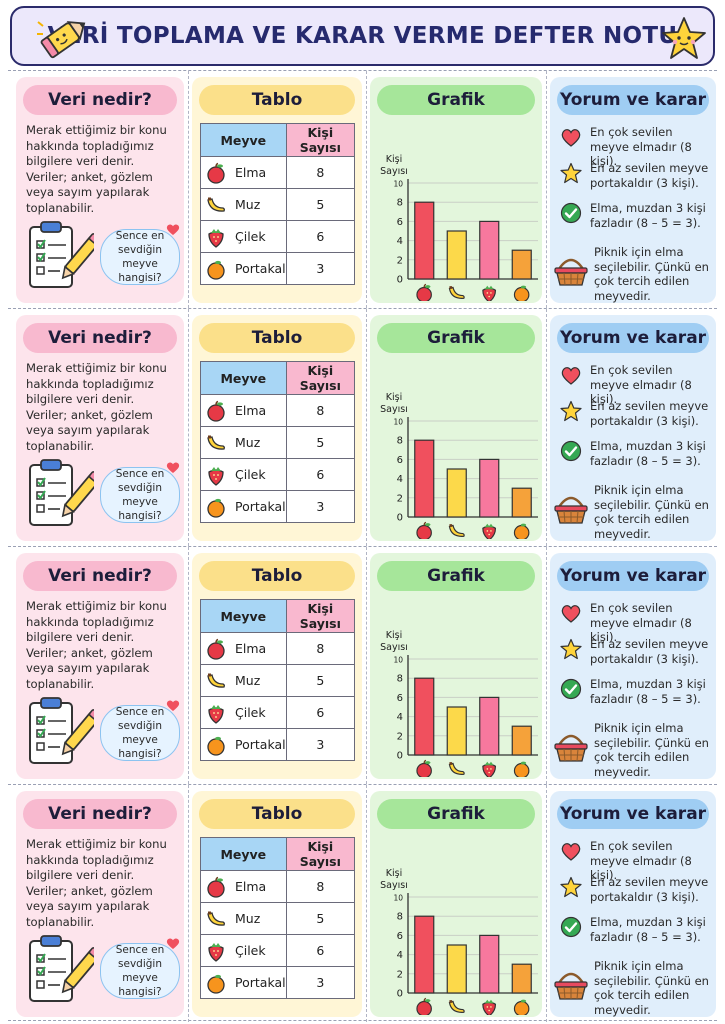 This screenshot has height=1024, width=725. I want to click on table-row: Portakal 3, so click(278, 744).